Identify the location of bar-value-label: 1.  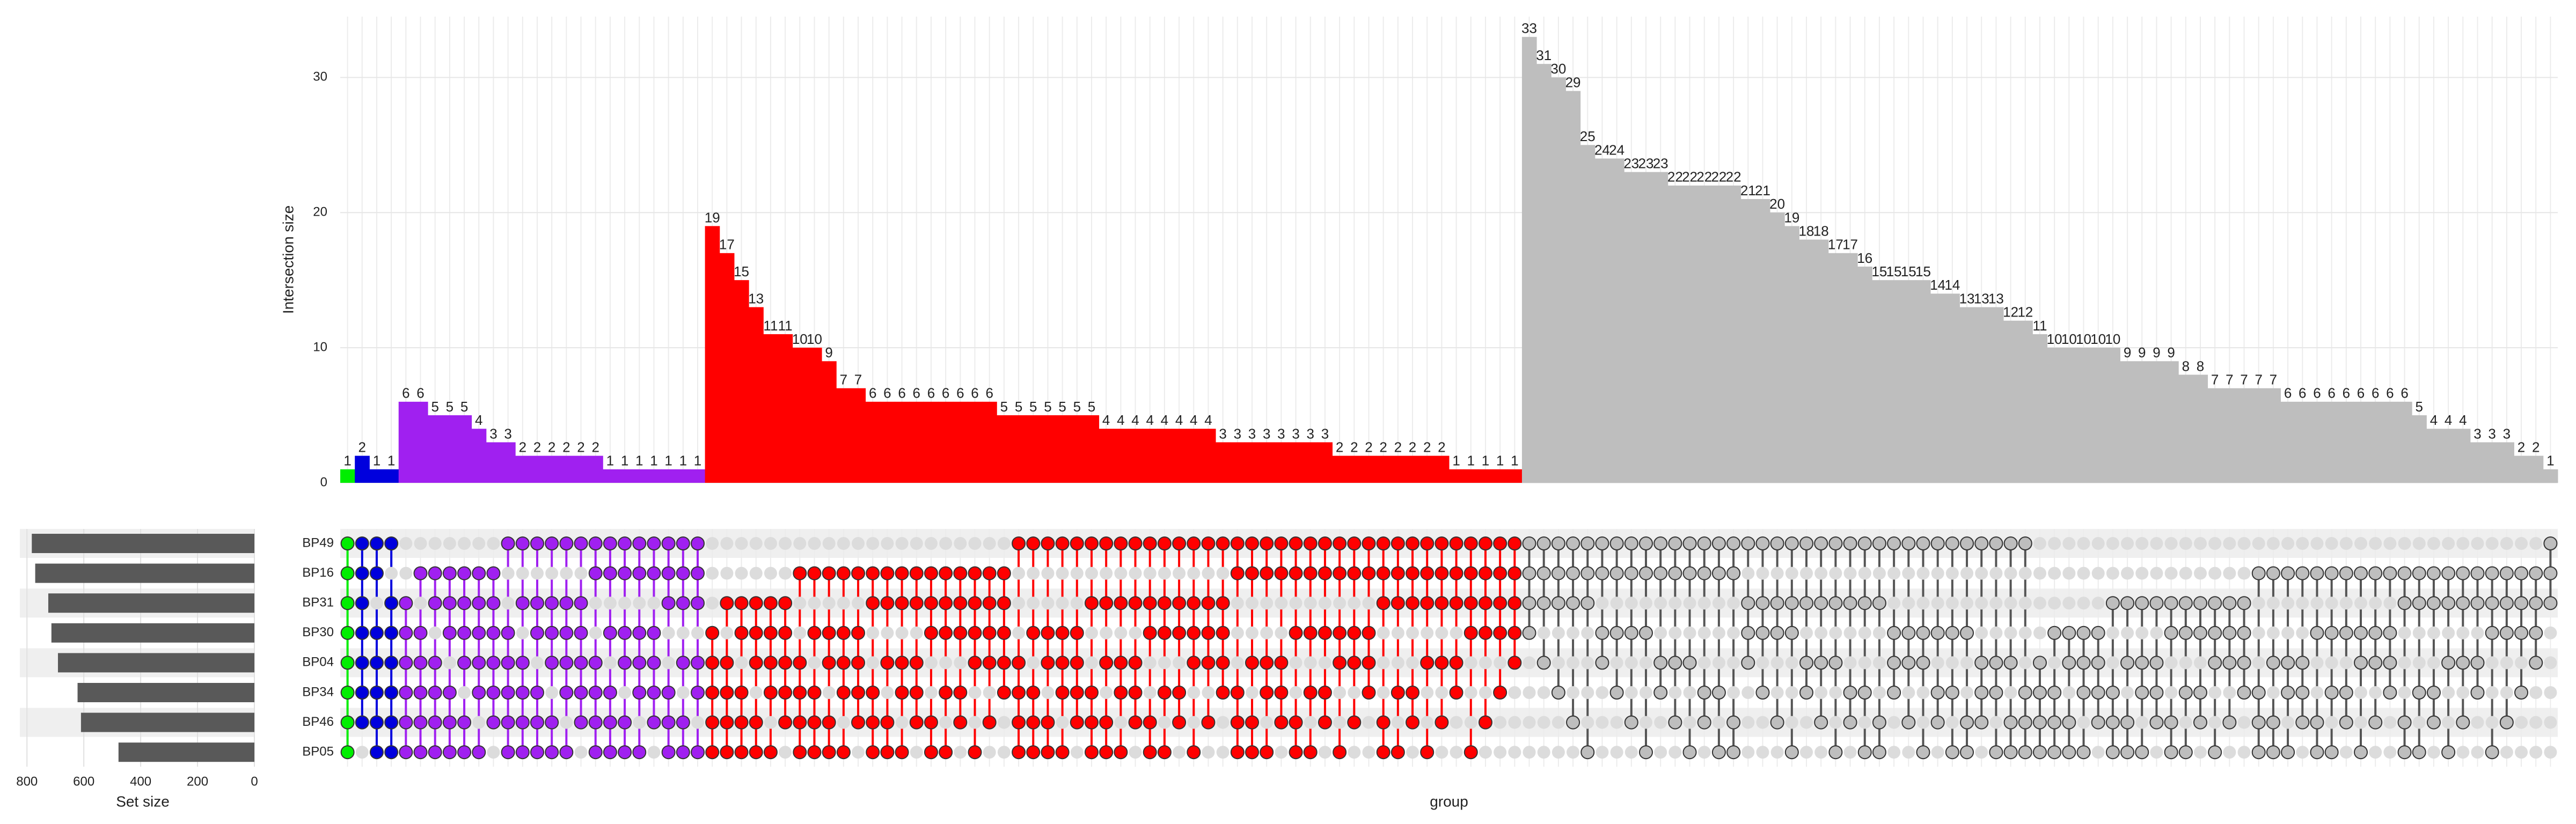
(653, 461).